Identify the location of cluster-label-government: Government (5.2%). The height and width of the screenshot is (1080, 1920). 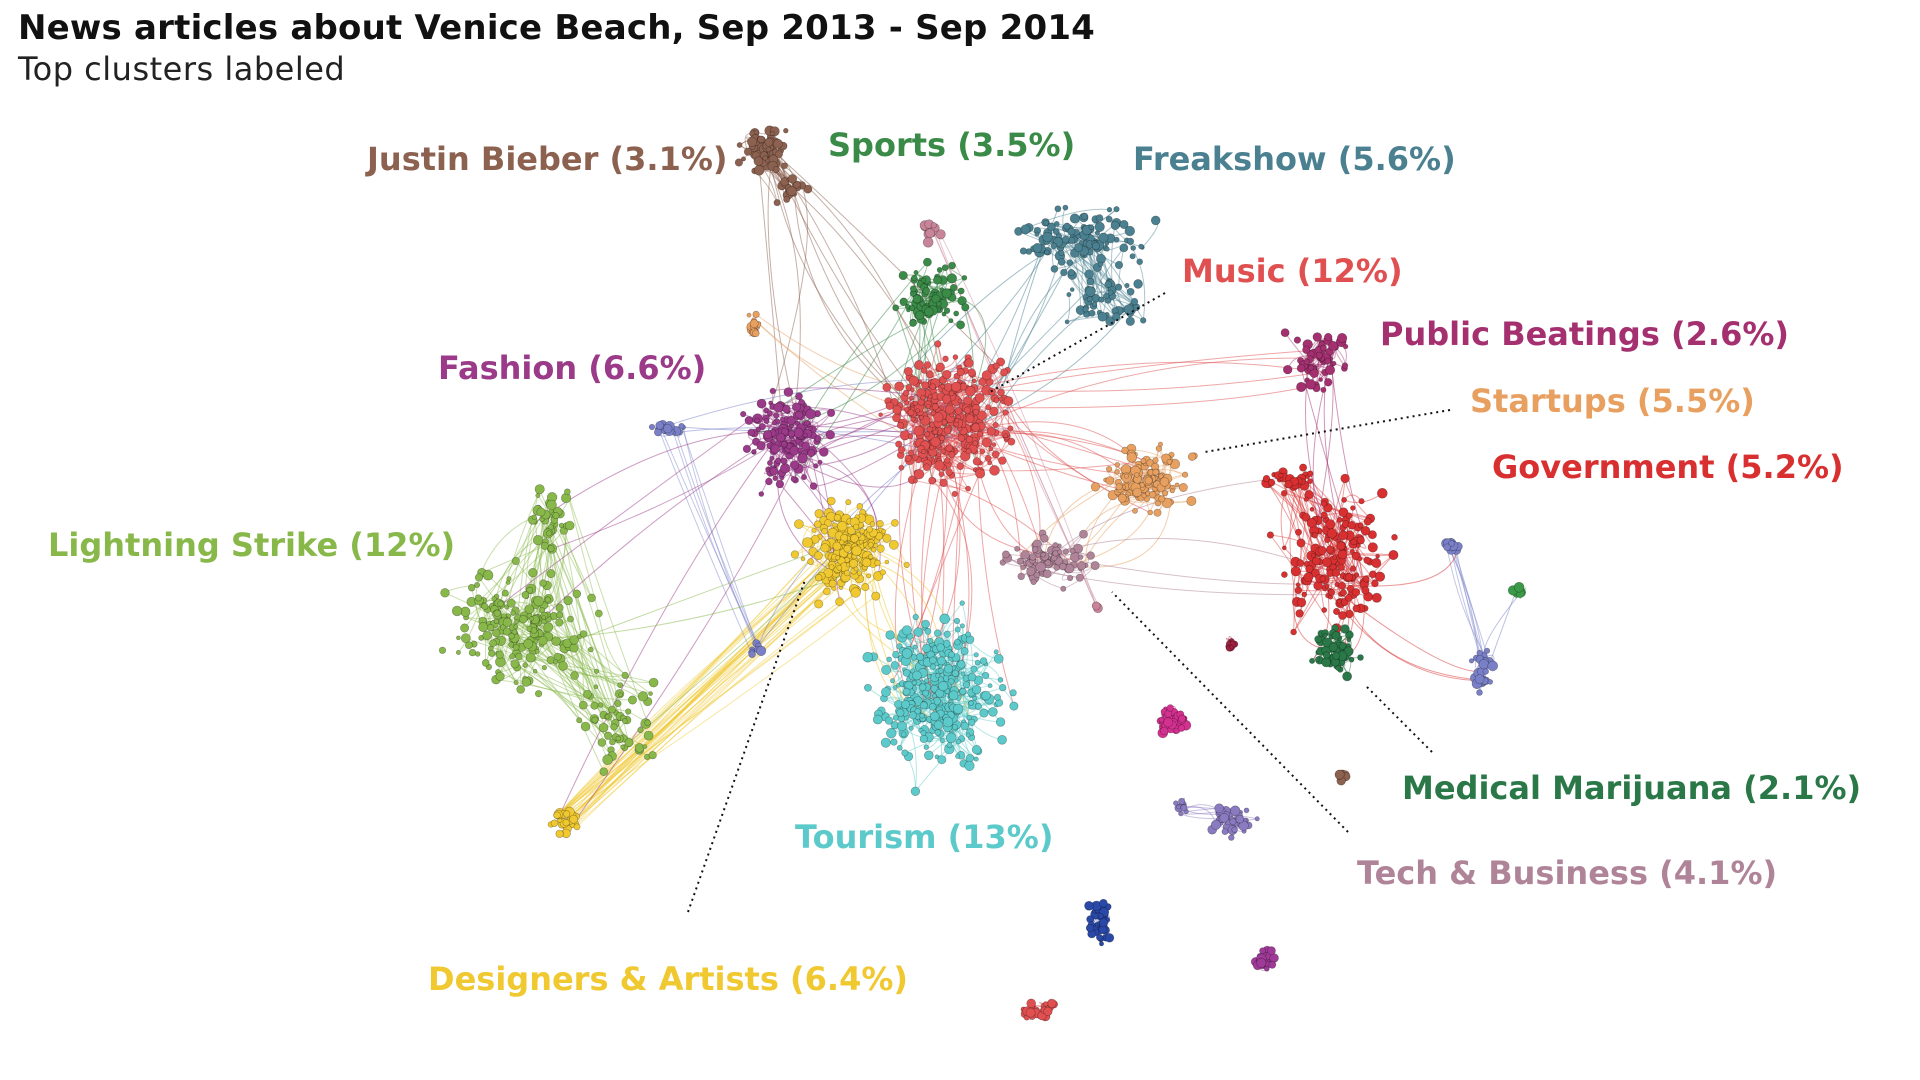
(1668, 467).